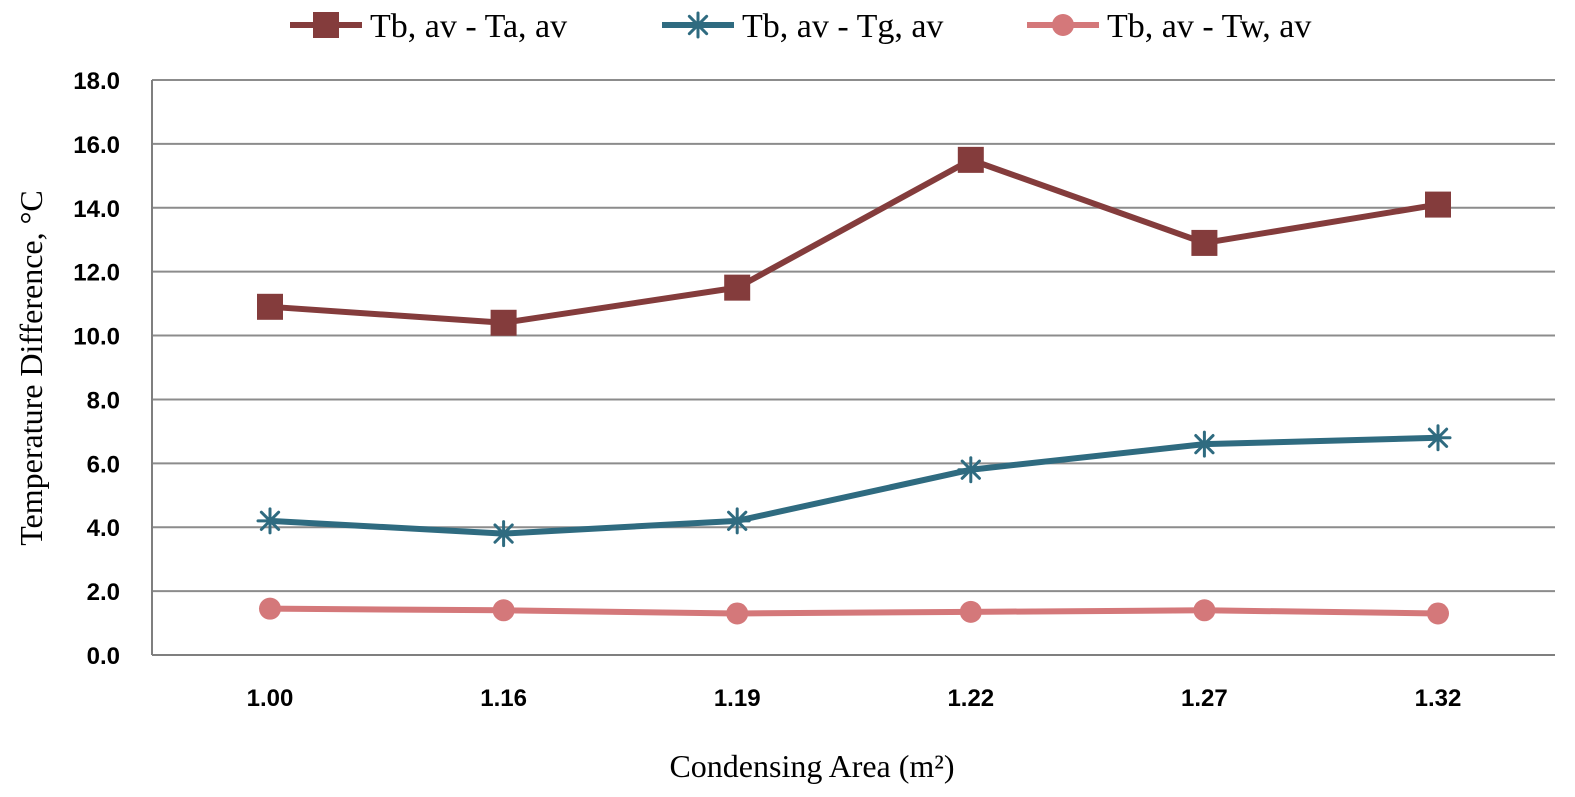 The image size is (1575, 797). What do you see at coordinates (842, 26) in the screenshot?
I see `legend-label: Tb, av - Tg, av` at bounding box center [842, 26].